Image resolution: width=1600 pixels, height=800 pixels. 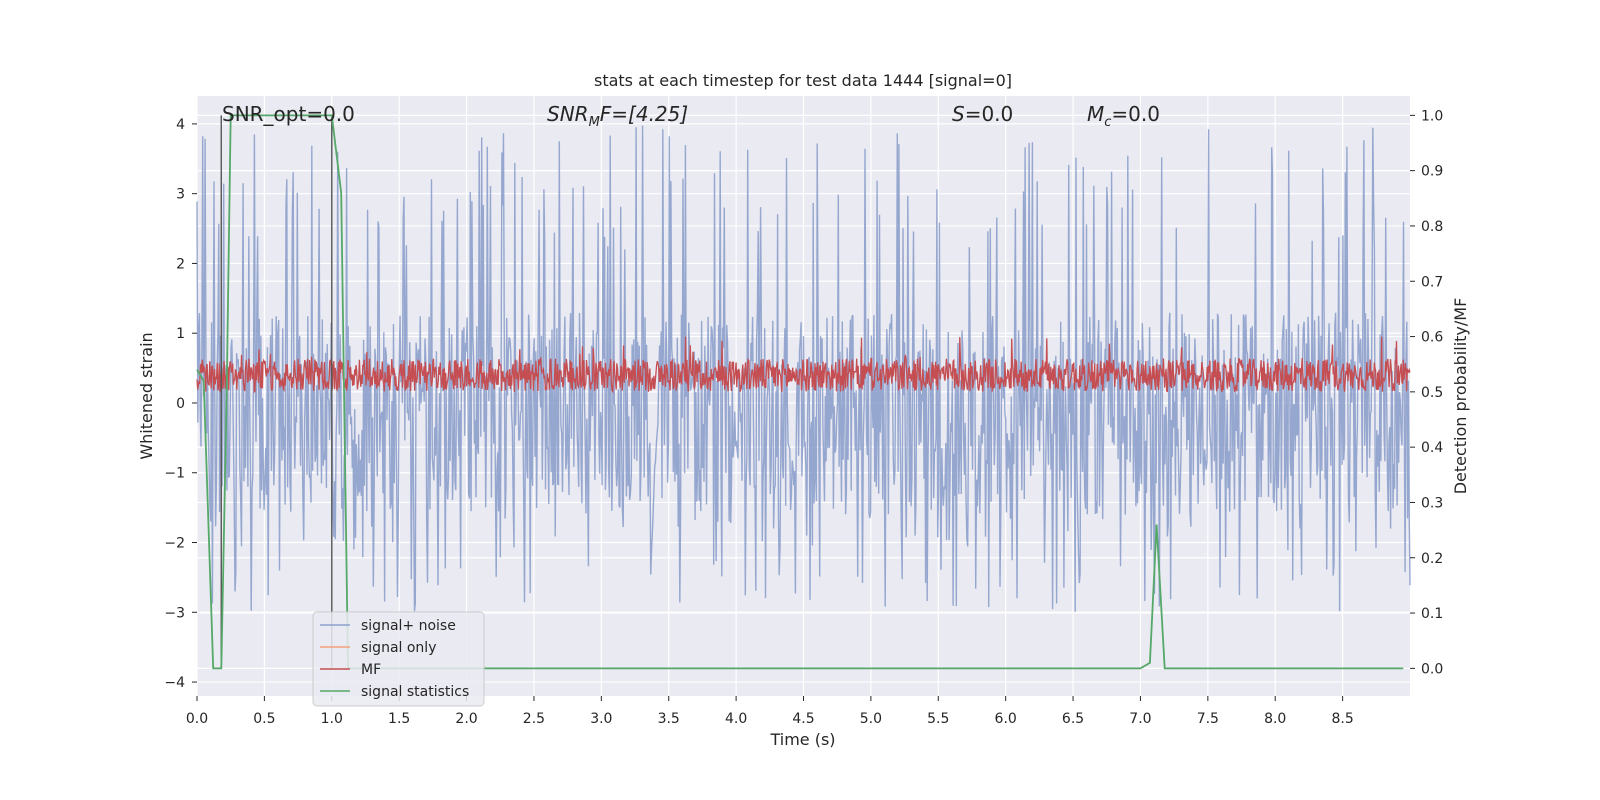 I want to click on y-right-tick-label: 0.8, so click(x=1432, y=227).